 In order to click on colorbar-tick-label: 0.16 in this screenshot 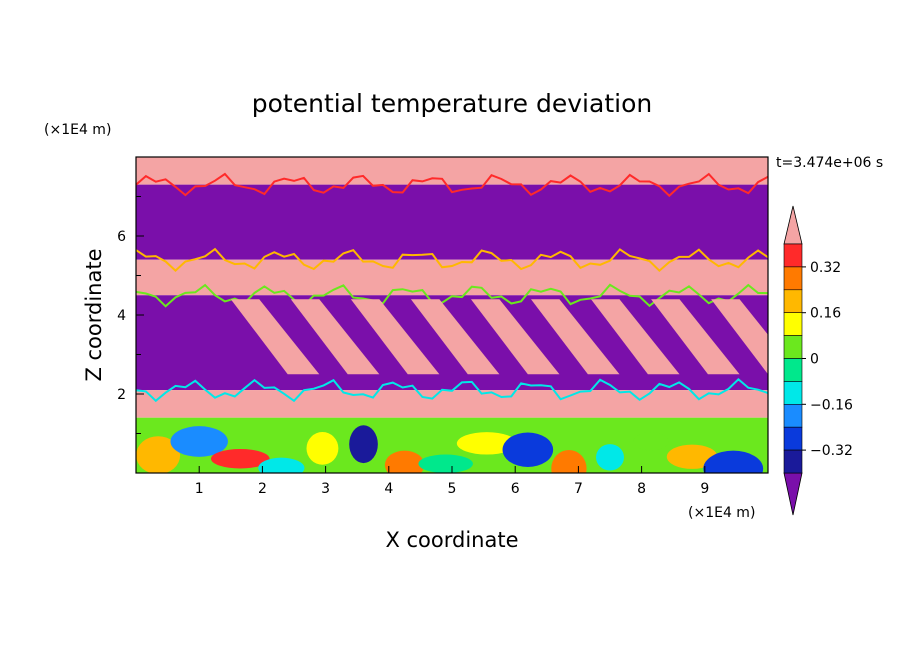, I will do `click(825, 314)`.